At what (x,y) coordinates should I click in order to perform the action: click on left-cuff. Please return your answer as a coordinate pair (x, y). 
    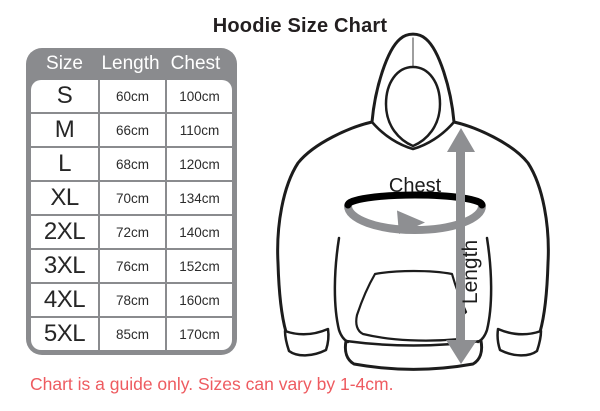
    Looking at the image, I should click on (306, 342).